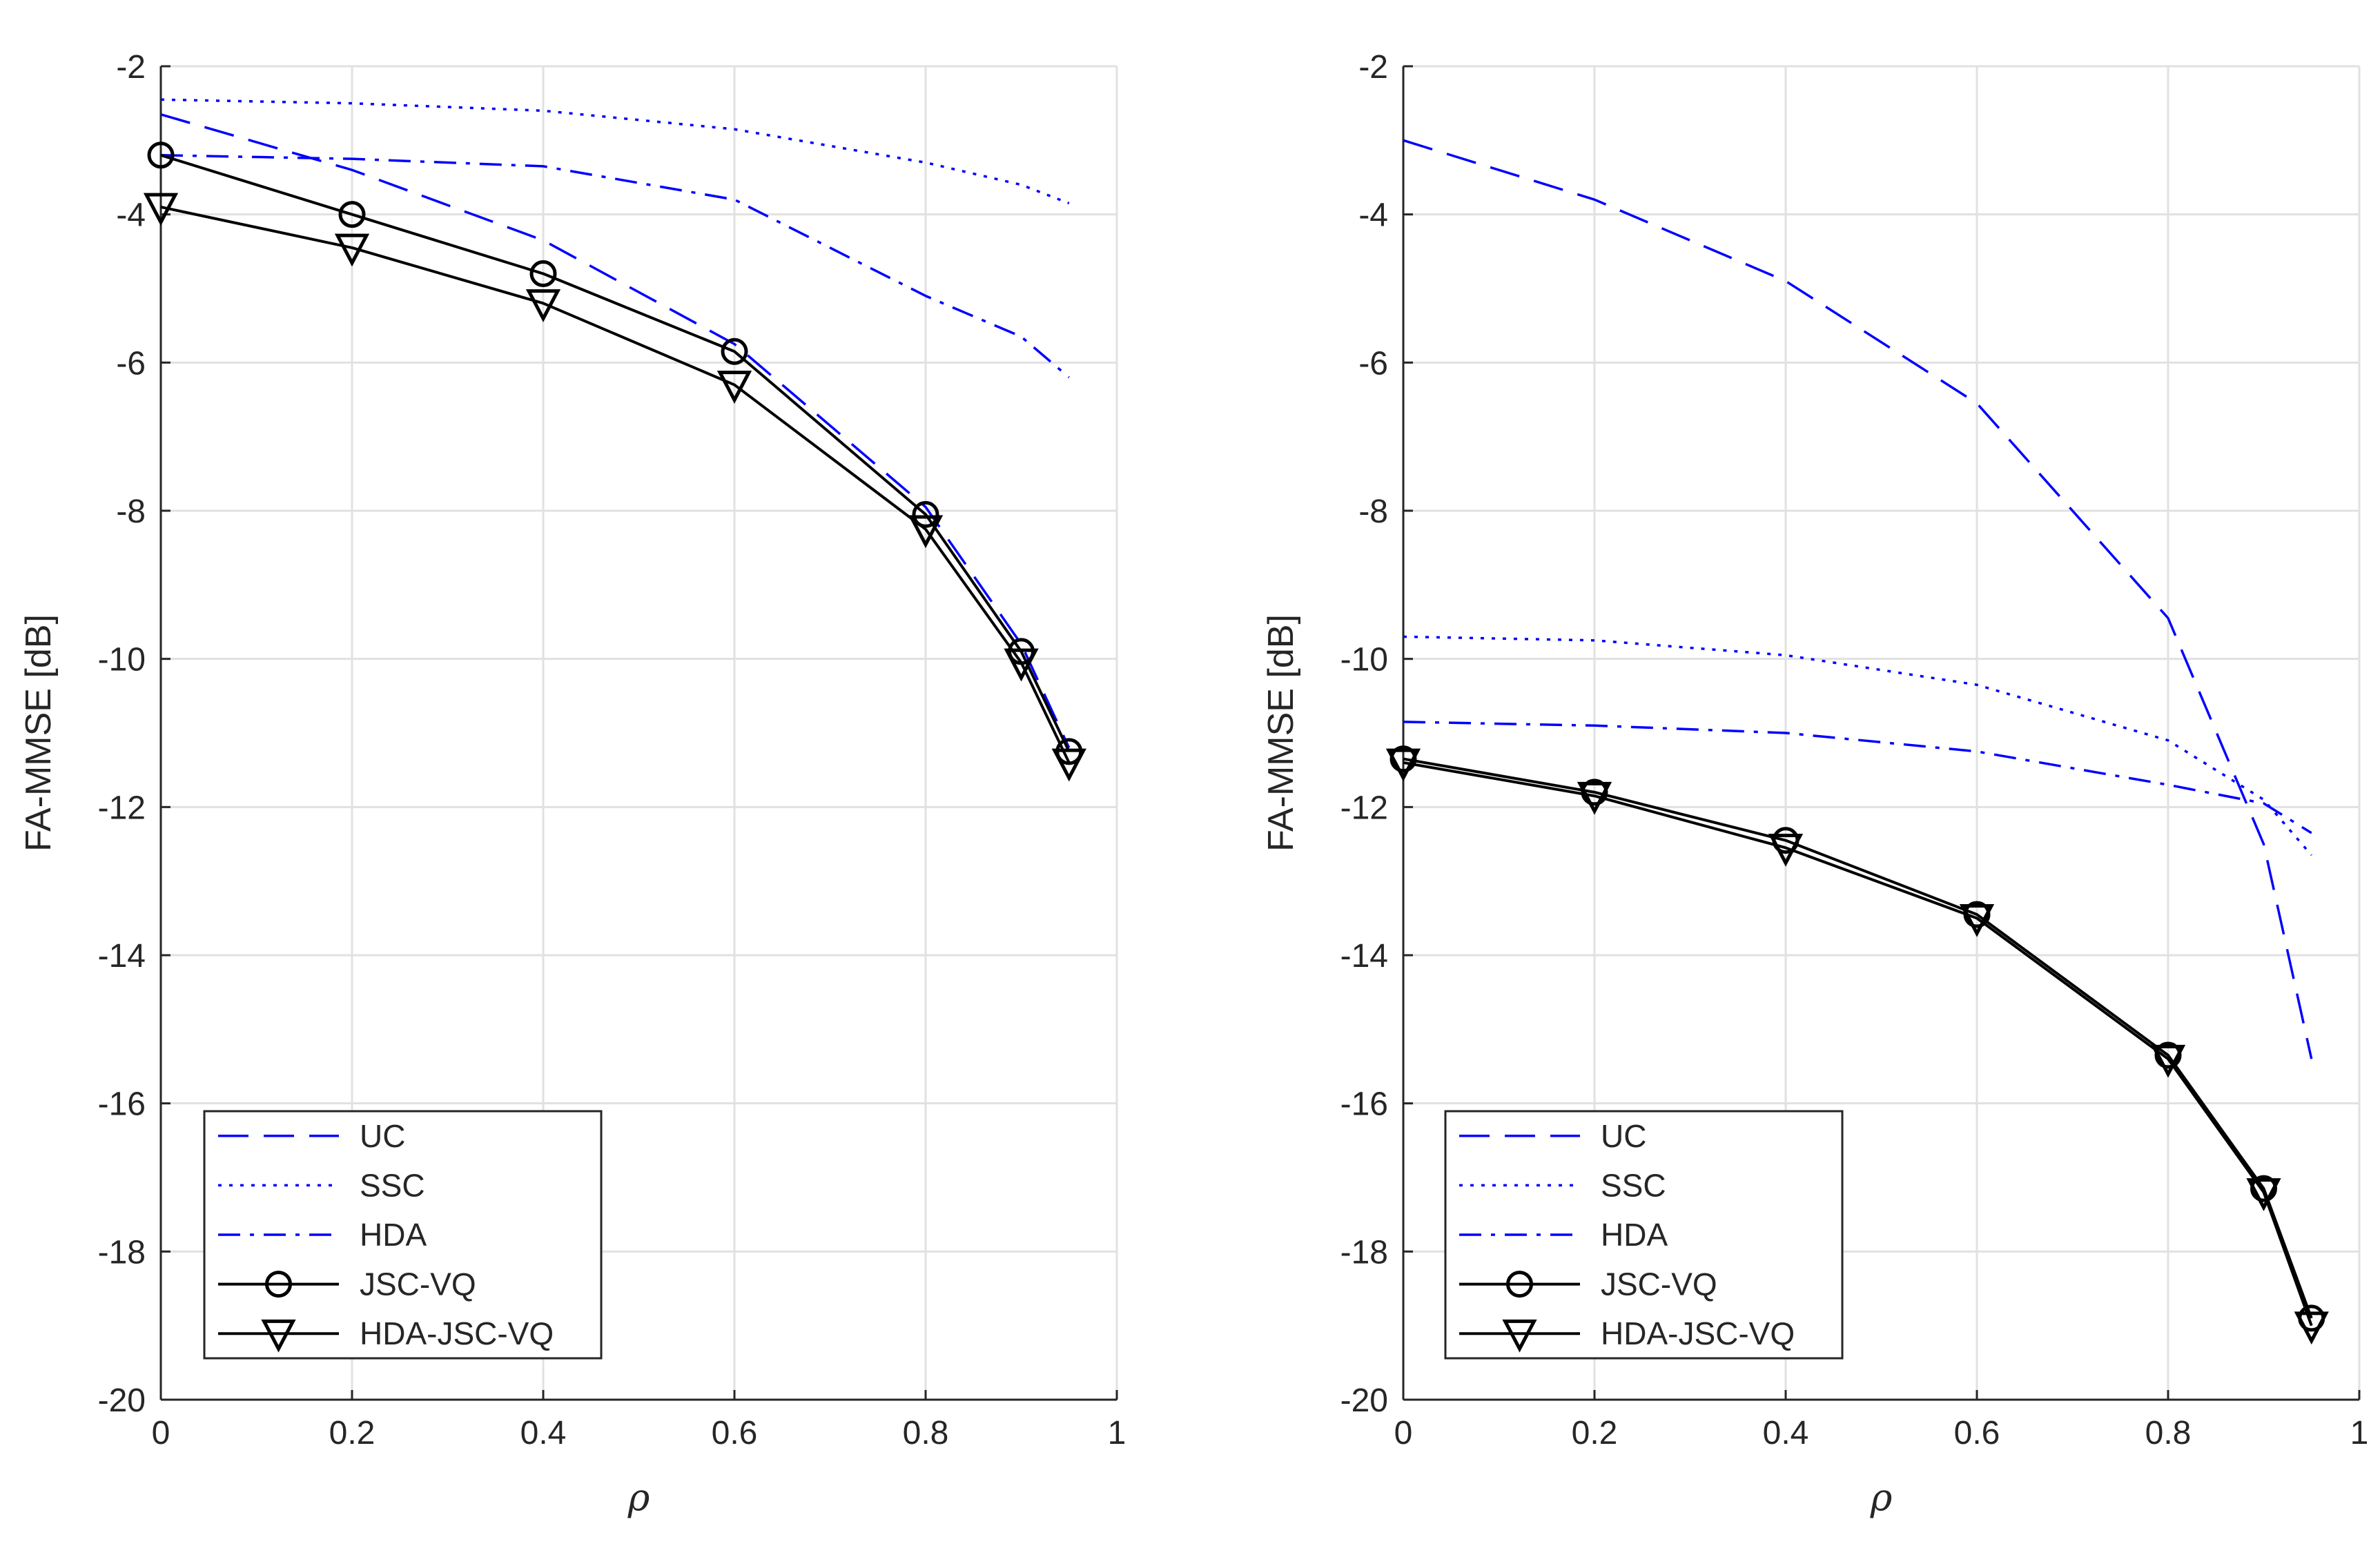 This screenshot has width=2380, height=1546. What do you see at coordinates (1858, 1038) in the screenshot?
I see `series-line-jsc-vq` at bounding box center [1858, 1038].